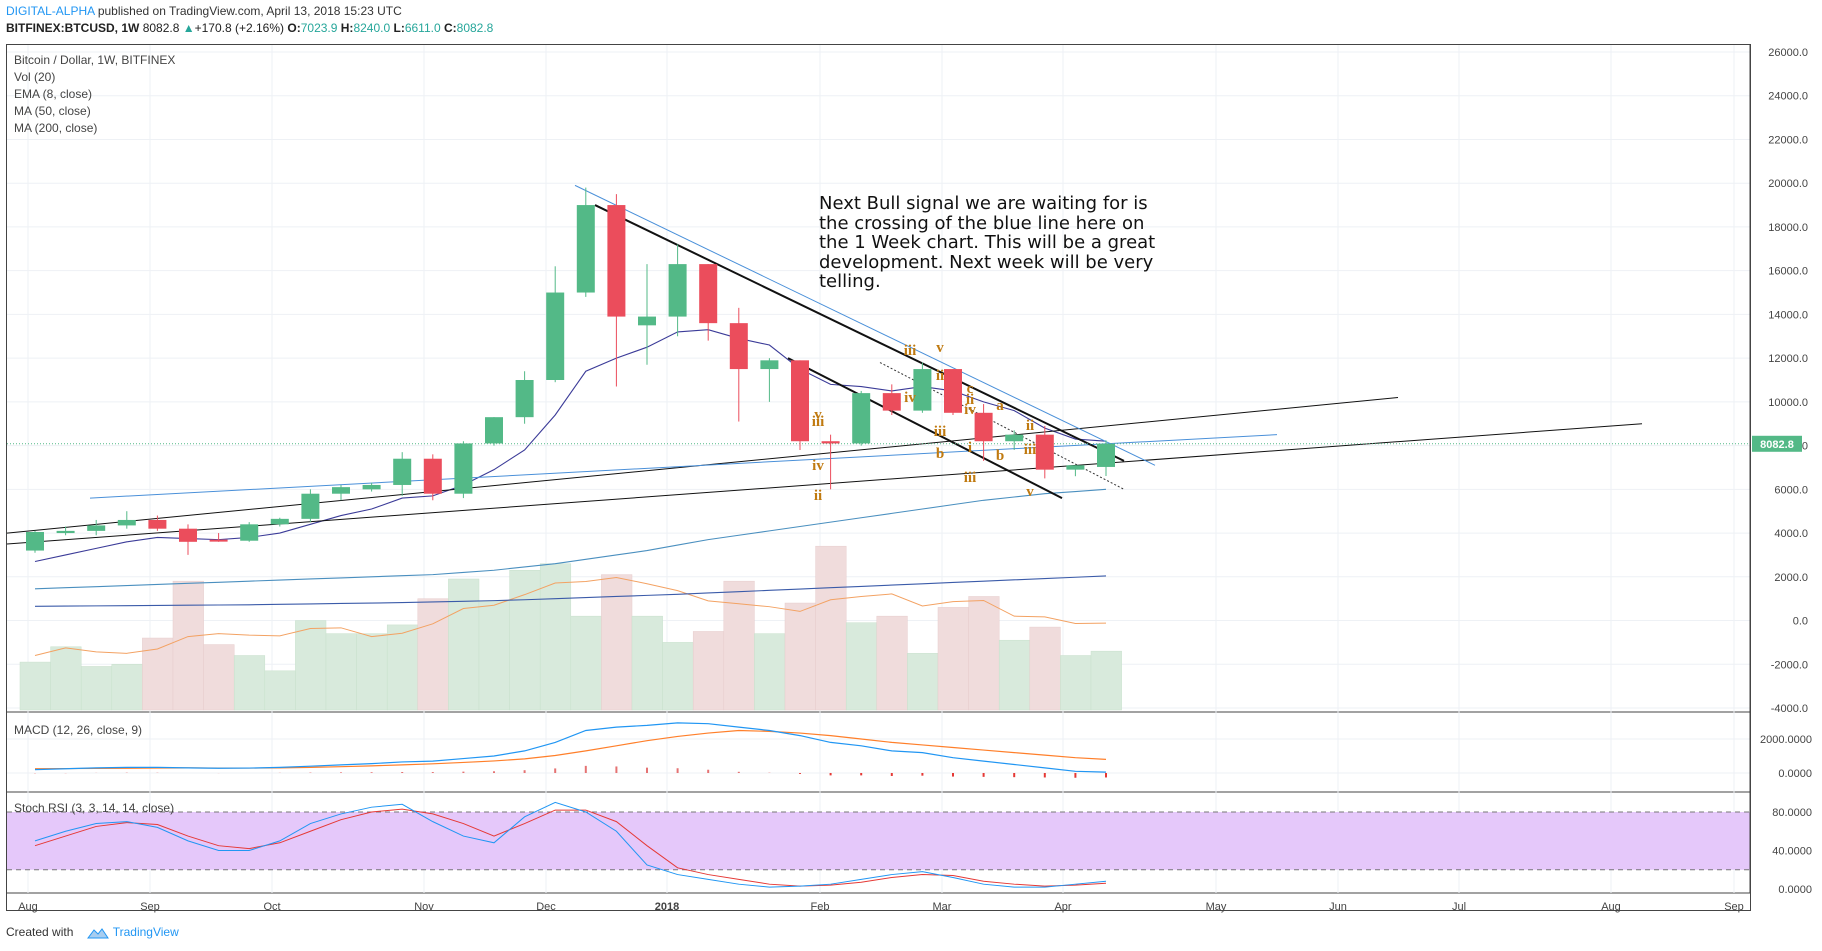 The width and height of the screenshot is (1822, 951). What do you see at coordinates (271, 907) in the screenshot?
I see `x-tick-label: Oct` at bounding box center [271, 907].